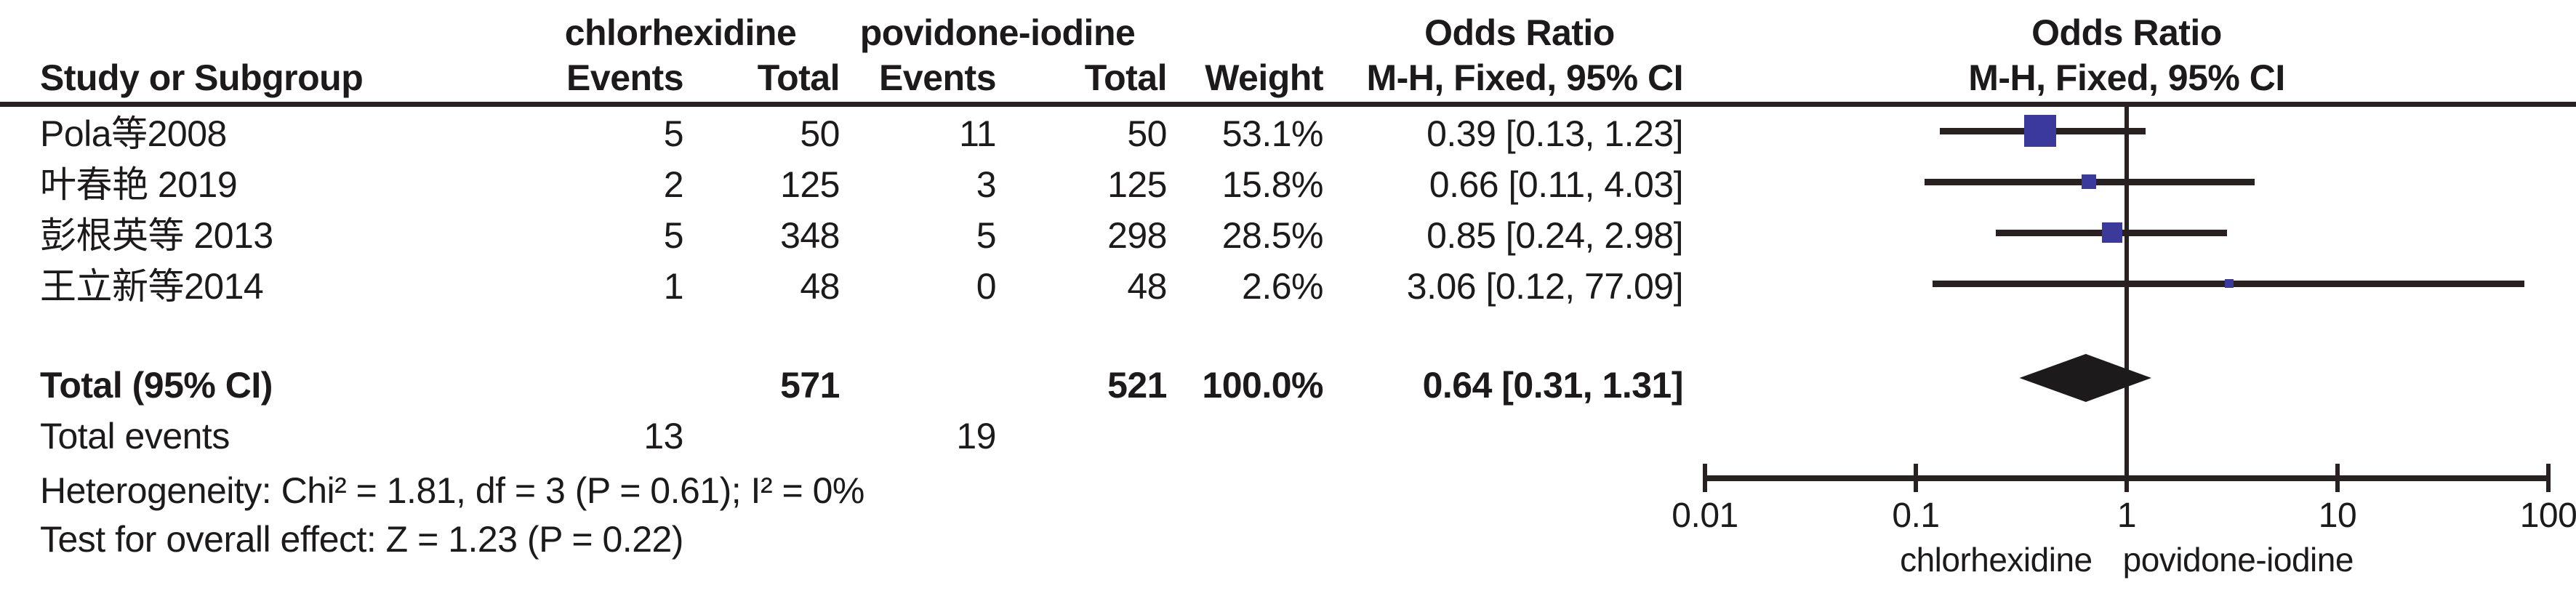 The height and width of the screenshot is (604, 2576). What do you see at coordinates (1916, 515) in the screenshot?
I see `axis-tick-label: 0.1` at bounding box center [1916, 515].